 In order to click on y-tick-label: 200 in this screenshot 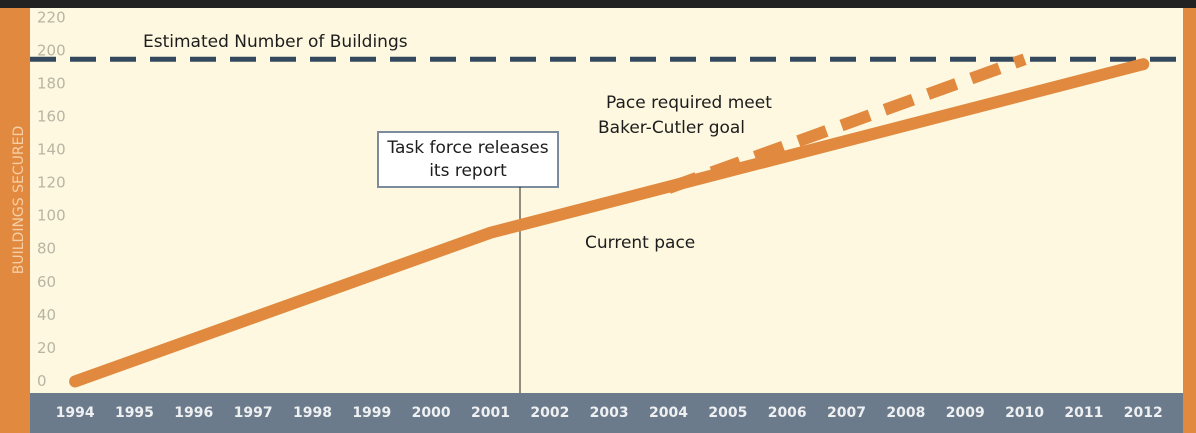, I will do `click(51, 50)`.